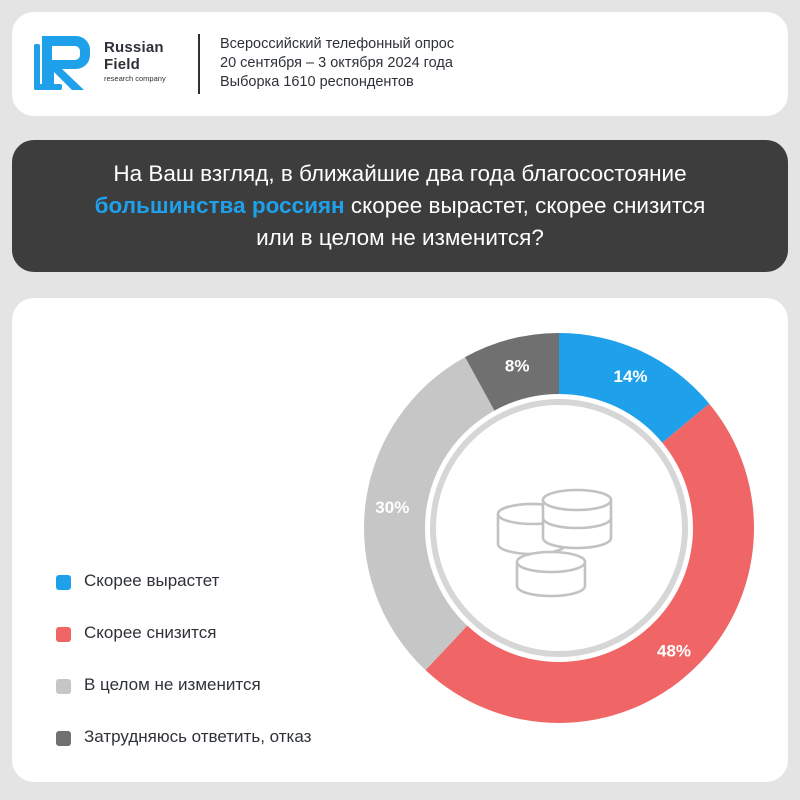 The image size is (800, 800). Describe the element at coordinates (134, 47) in the screenshot. I see `brand-name-line1: Russian` at that location.